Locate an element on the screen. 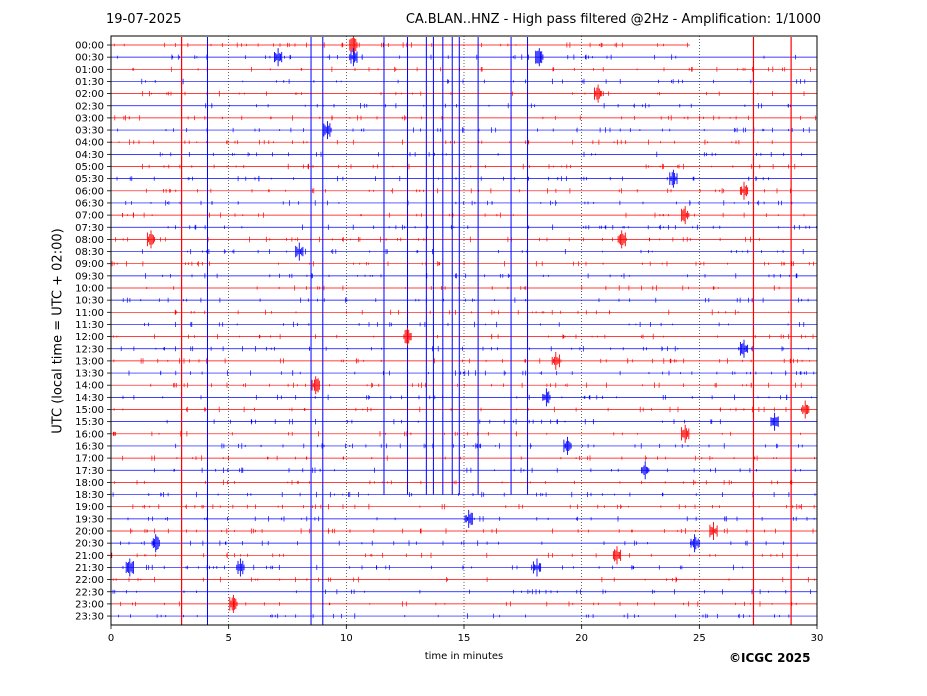  trace-noise-16:30 is located at coordinates (489, 446).